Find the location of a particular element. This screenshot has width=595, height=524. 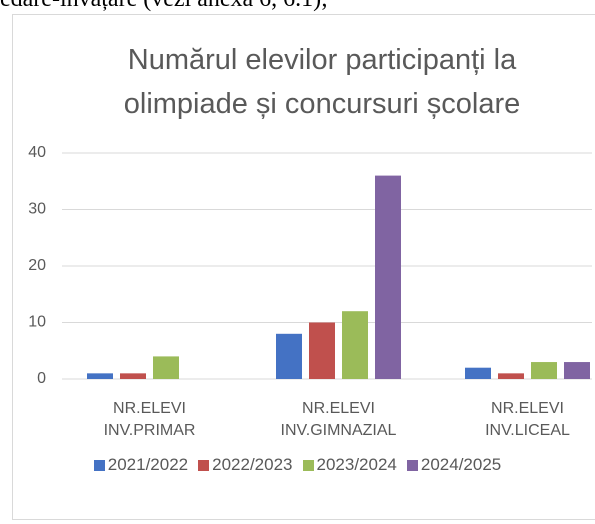

legend-item: 2024/2025 is located at coordinates (454, 465).